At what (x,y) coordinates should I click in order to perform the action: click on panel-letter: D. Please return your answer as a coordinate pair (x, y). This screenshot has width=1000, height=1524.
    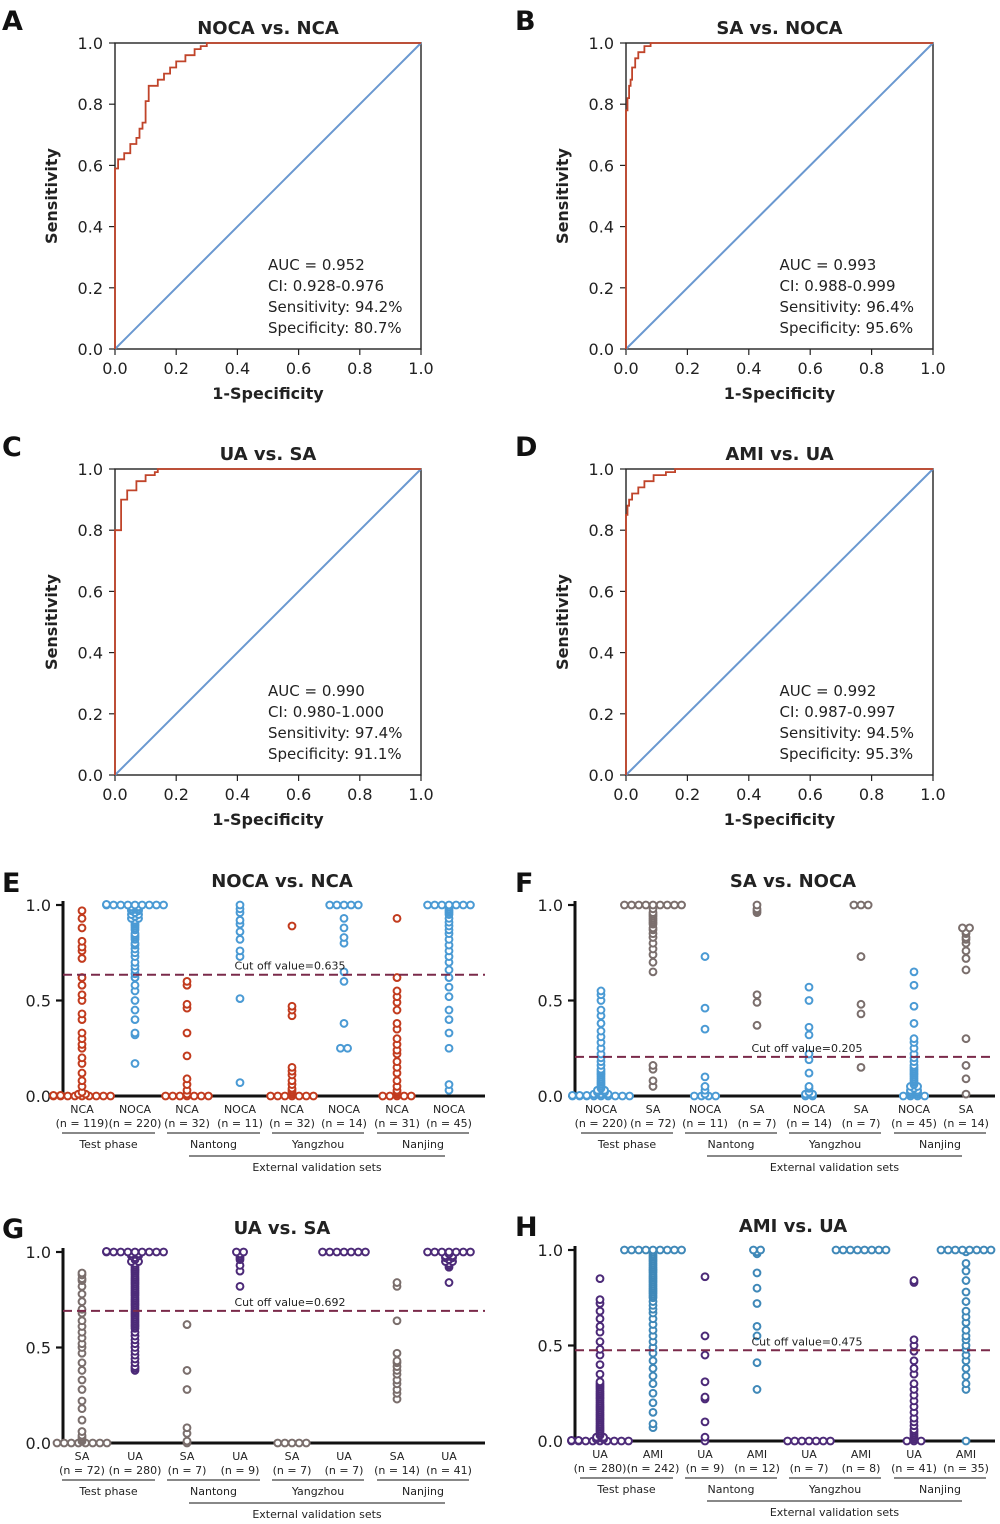
    Looking at the image, I should click on (526, 447).